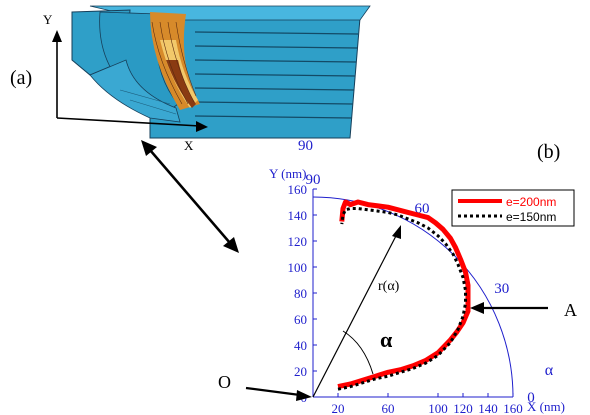 The height and width of the screenshot is (415, 590). I want to click on origin-label: O, so click(224, 382).